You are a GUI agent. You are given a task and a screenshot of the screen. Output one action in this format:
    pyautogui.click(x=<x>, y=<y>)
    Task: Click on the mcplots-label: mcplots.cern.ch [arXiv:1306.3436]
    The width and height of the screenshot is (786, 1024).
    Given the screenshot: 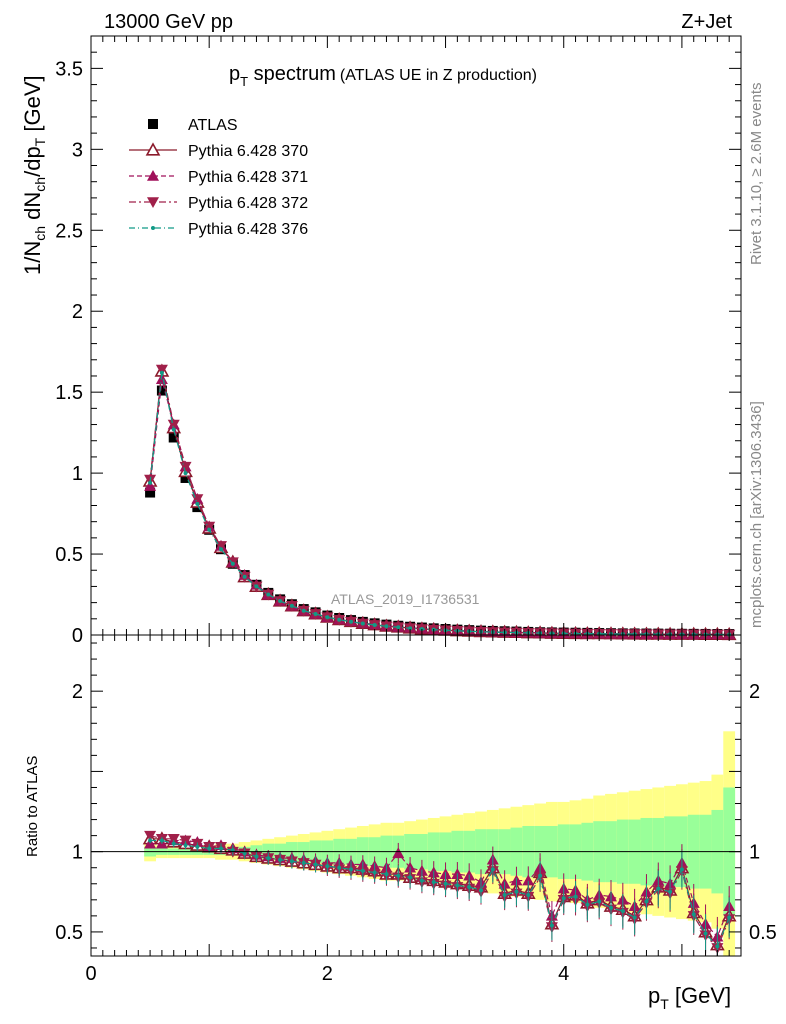 What is the action you would take?
    pyautogui.click(x=756, y=514)
    